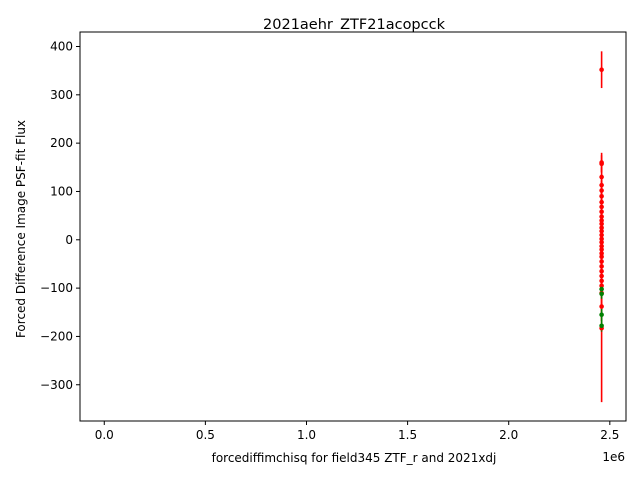 The image size is (640, 480). What do you see at coordinates (61, 95) in the screenshot?
I see `y-tick-label: 300` at bounding box center [61, 95].